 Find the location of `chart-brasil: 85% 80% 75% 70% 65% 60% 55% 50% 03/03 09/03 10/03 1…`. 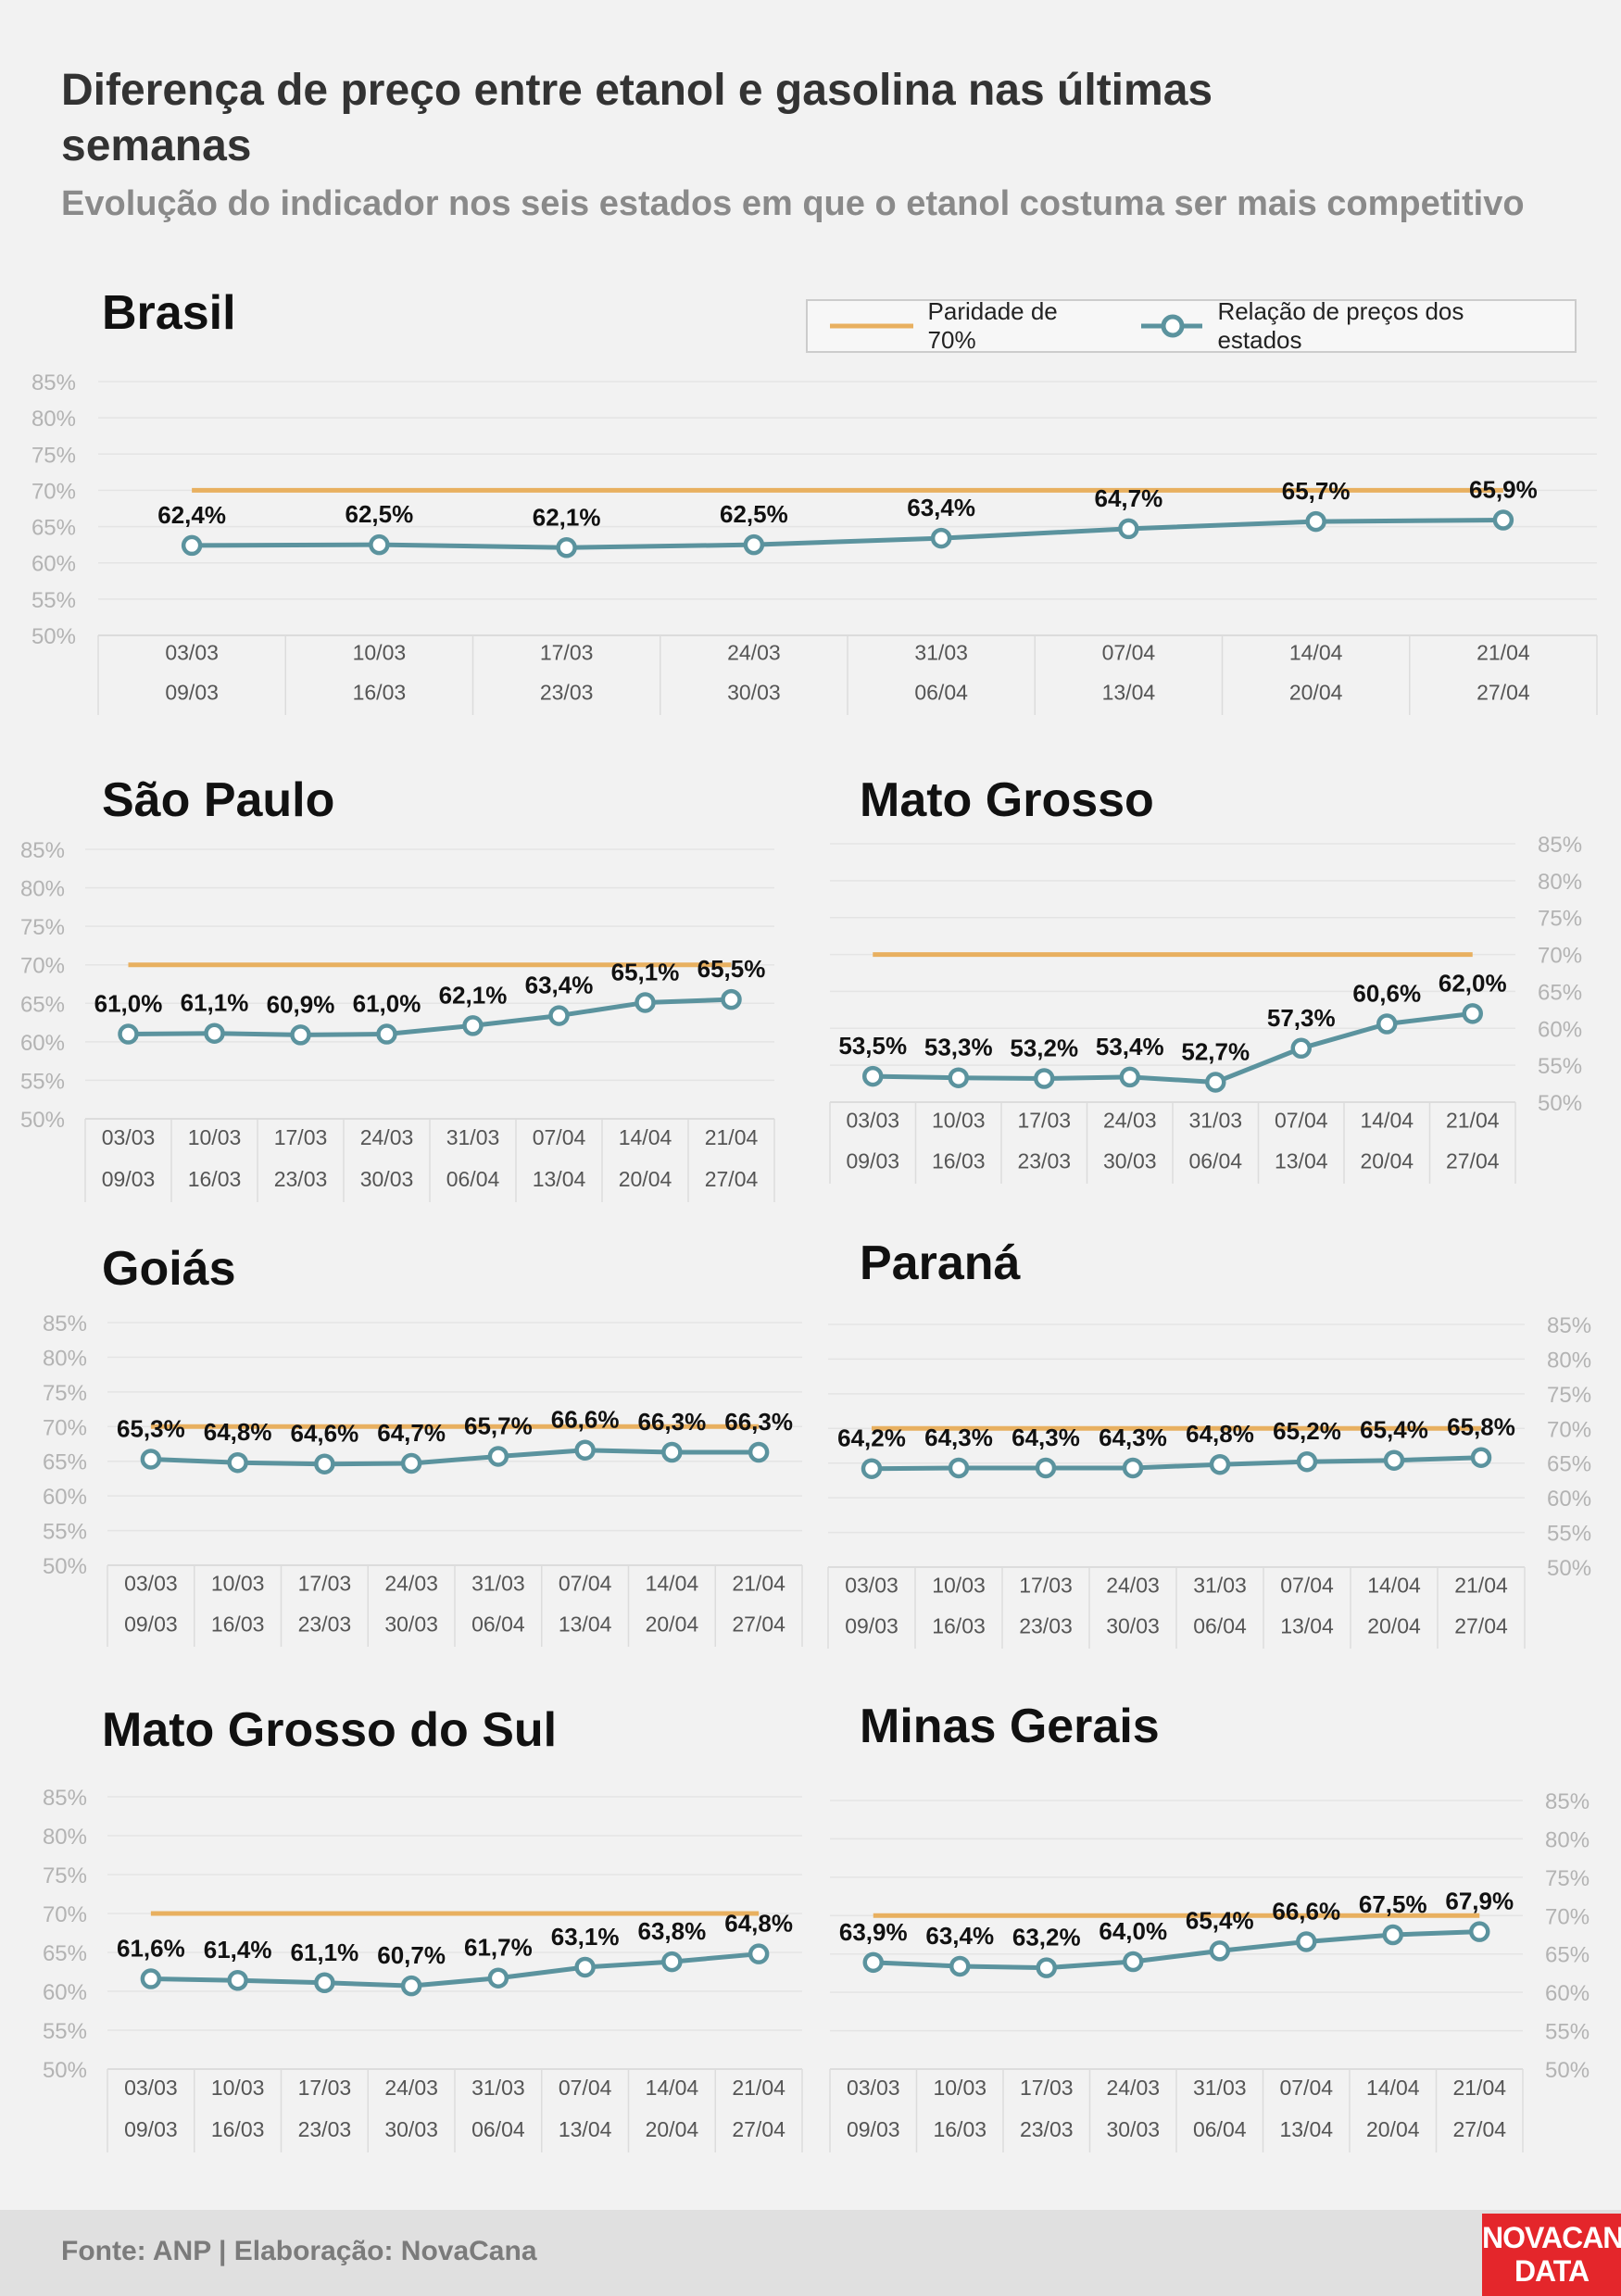

chart-brasil: 85% 80% 75% 70% 65% 60% 55% 50% 03/03 09/03 10/03 1… is located at coordinates (814, 542).